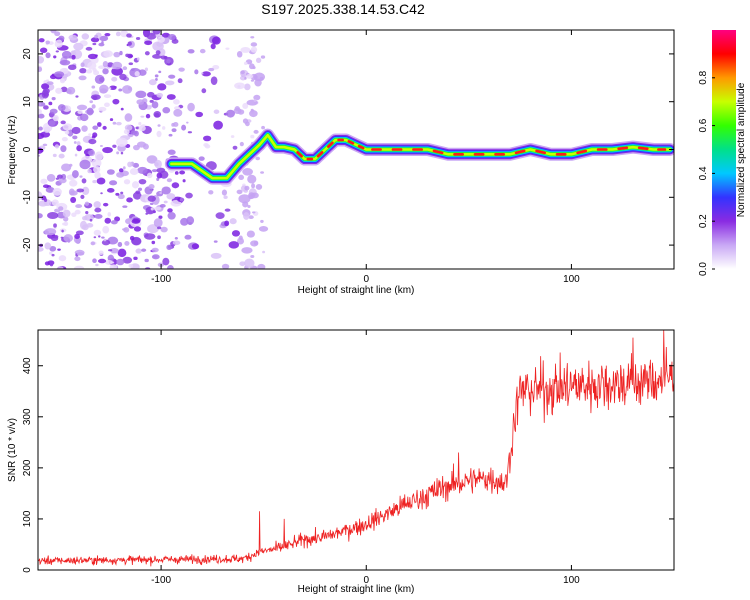 The height and width of the screenshot is (600, 750). Describe the element at coordinates (153, 149) in the screenshot. I see `spectrogram-noise` at that location.